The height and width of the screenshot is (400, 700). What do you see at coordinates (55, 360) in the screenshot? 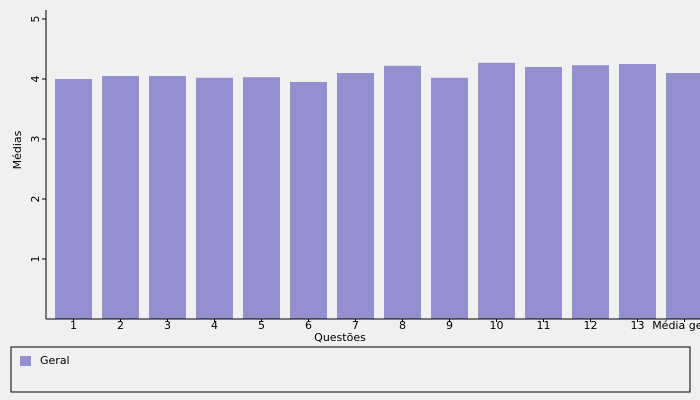
I see `legend-label: Geral` at bounding box center [55, 360].